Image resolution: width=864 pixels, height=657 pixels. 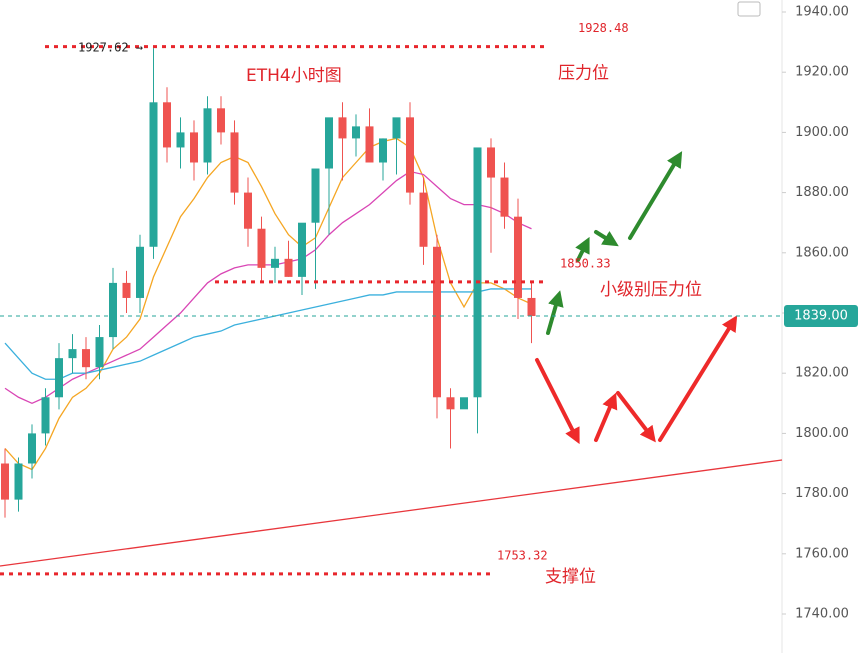 What do you see at coordinates (822, 614) in the screenshot?
I see `y-tick-label: 1740.00` at bounding box center [822, 614].